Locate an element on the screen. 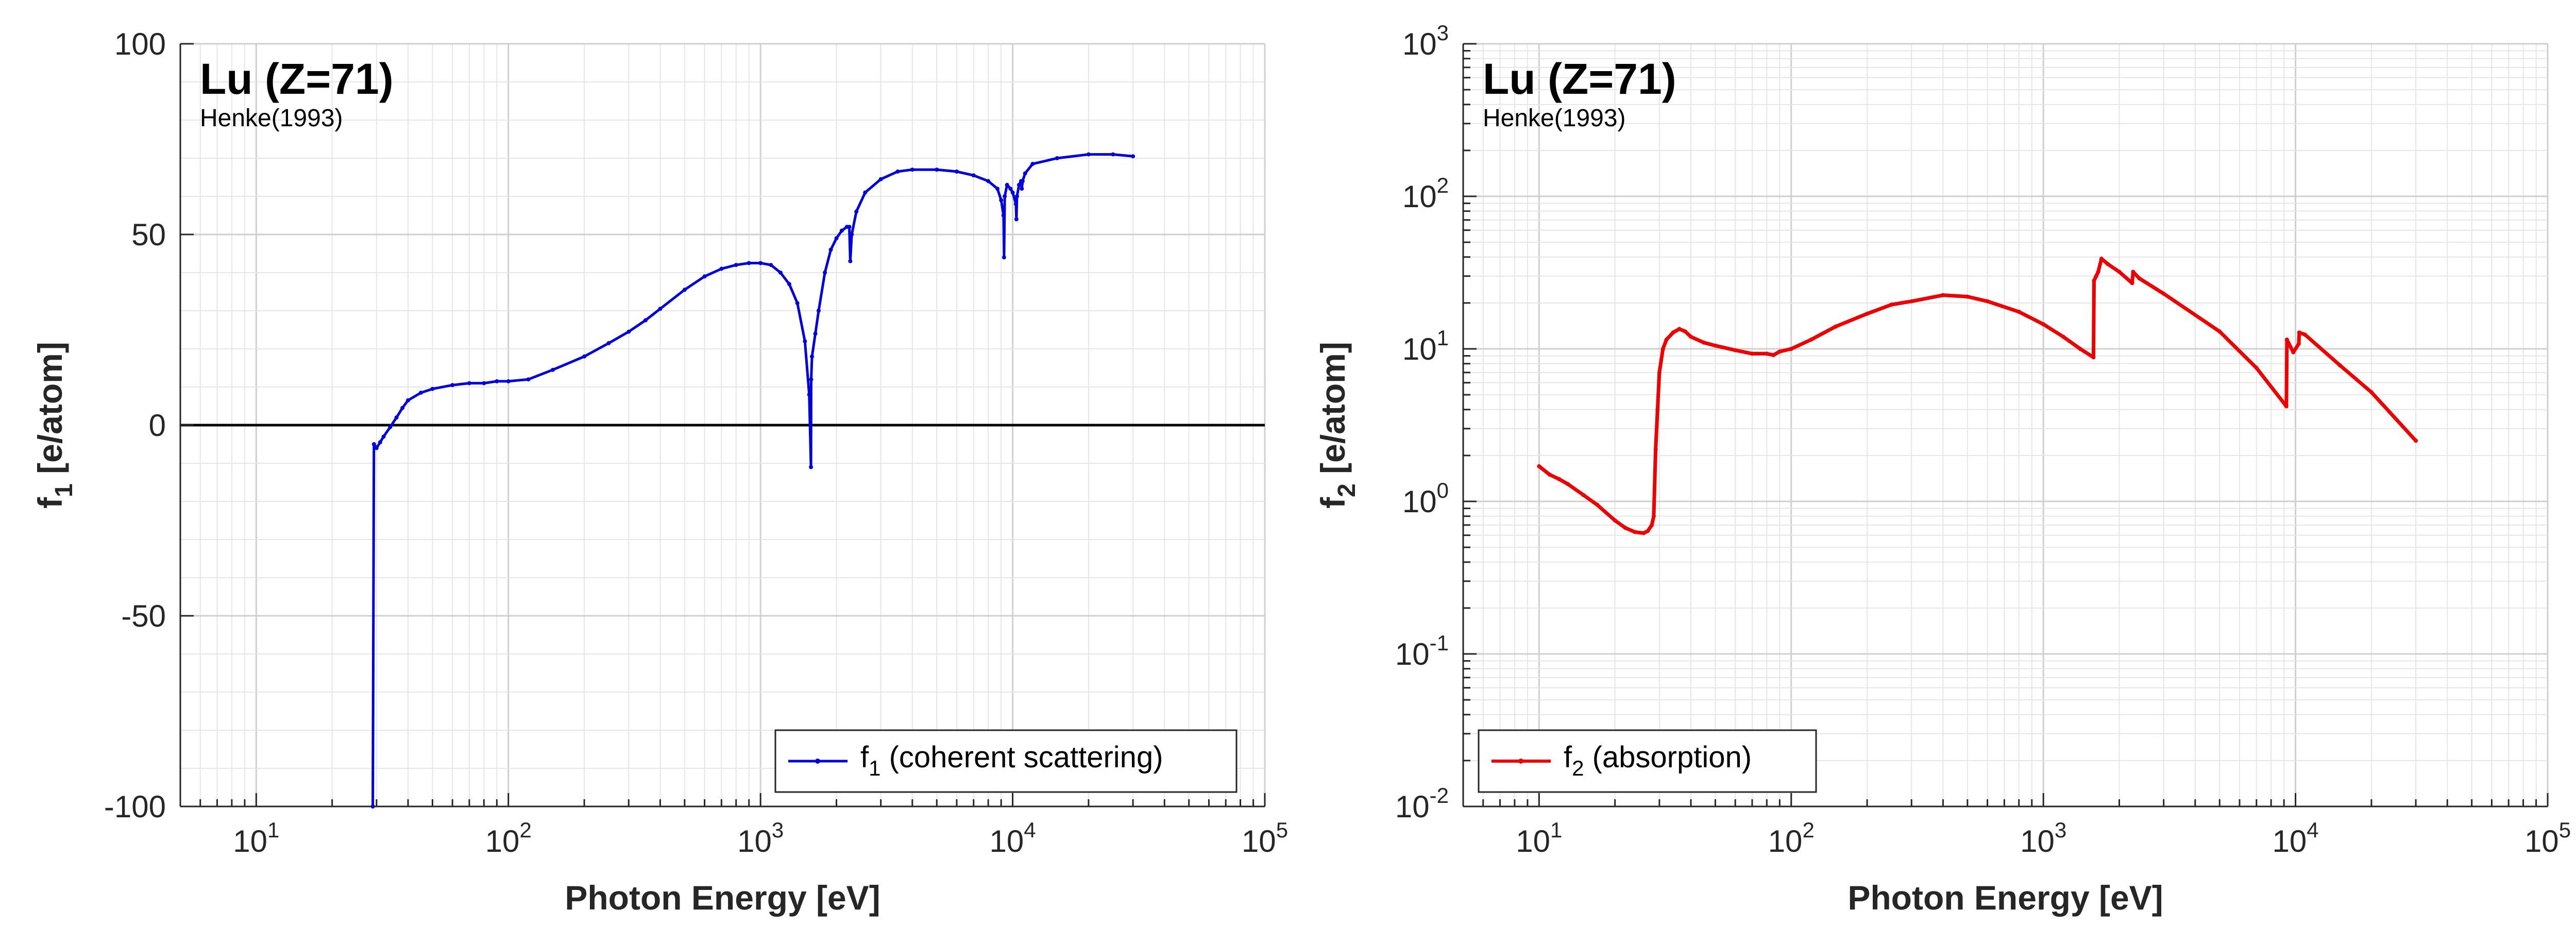 Image resolution: width=2576 pixels, height=942 pixels. chart-2-legend-label: f2 (absorption) is located at coordinates (1658, 760).